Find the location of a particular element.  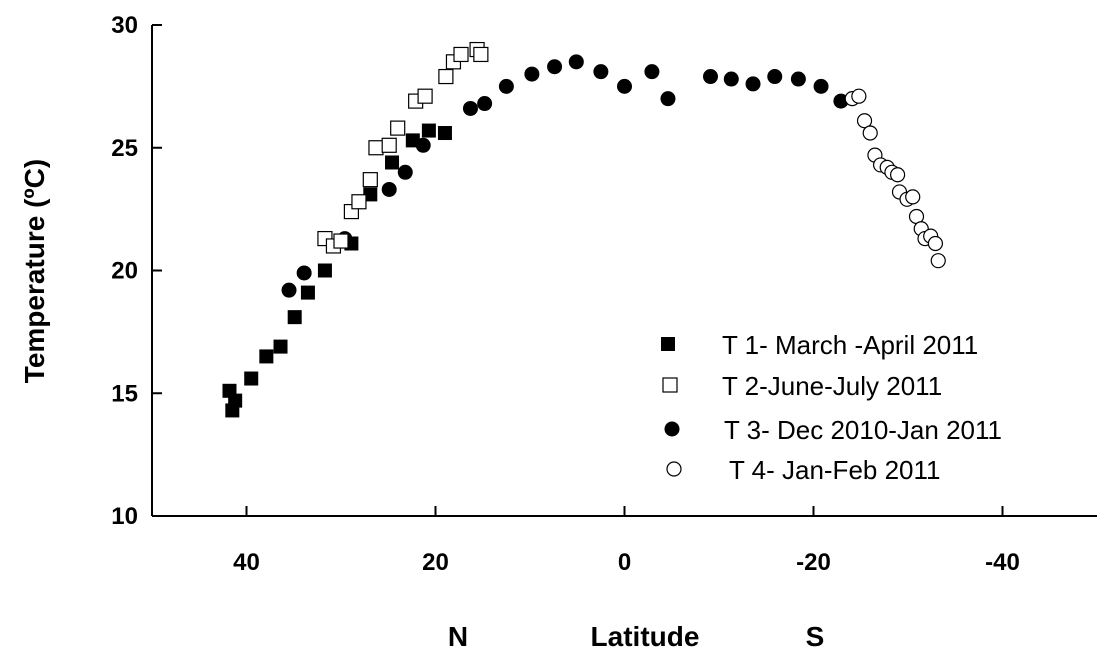

x-axis-north-label: N is located at coordinates (458, 636).